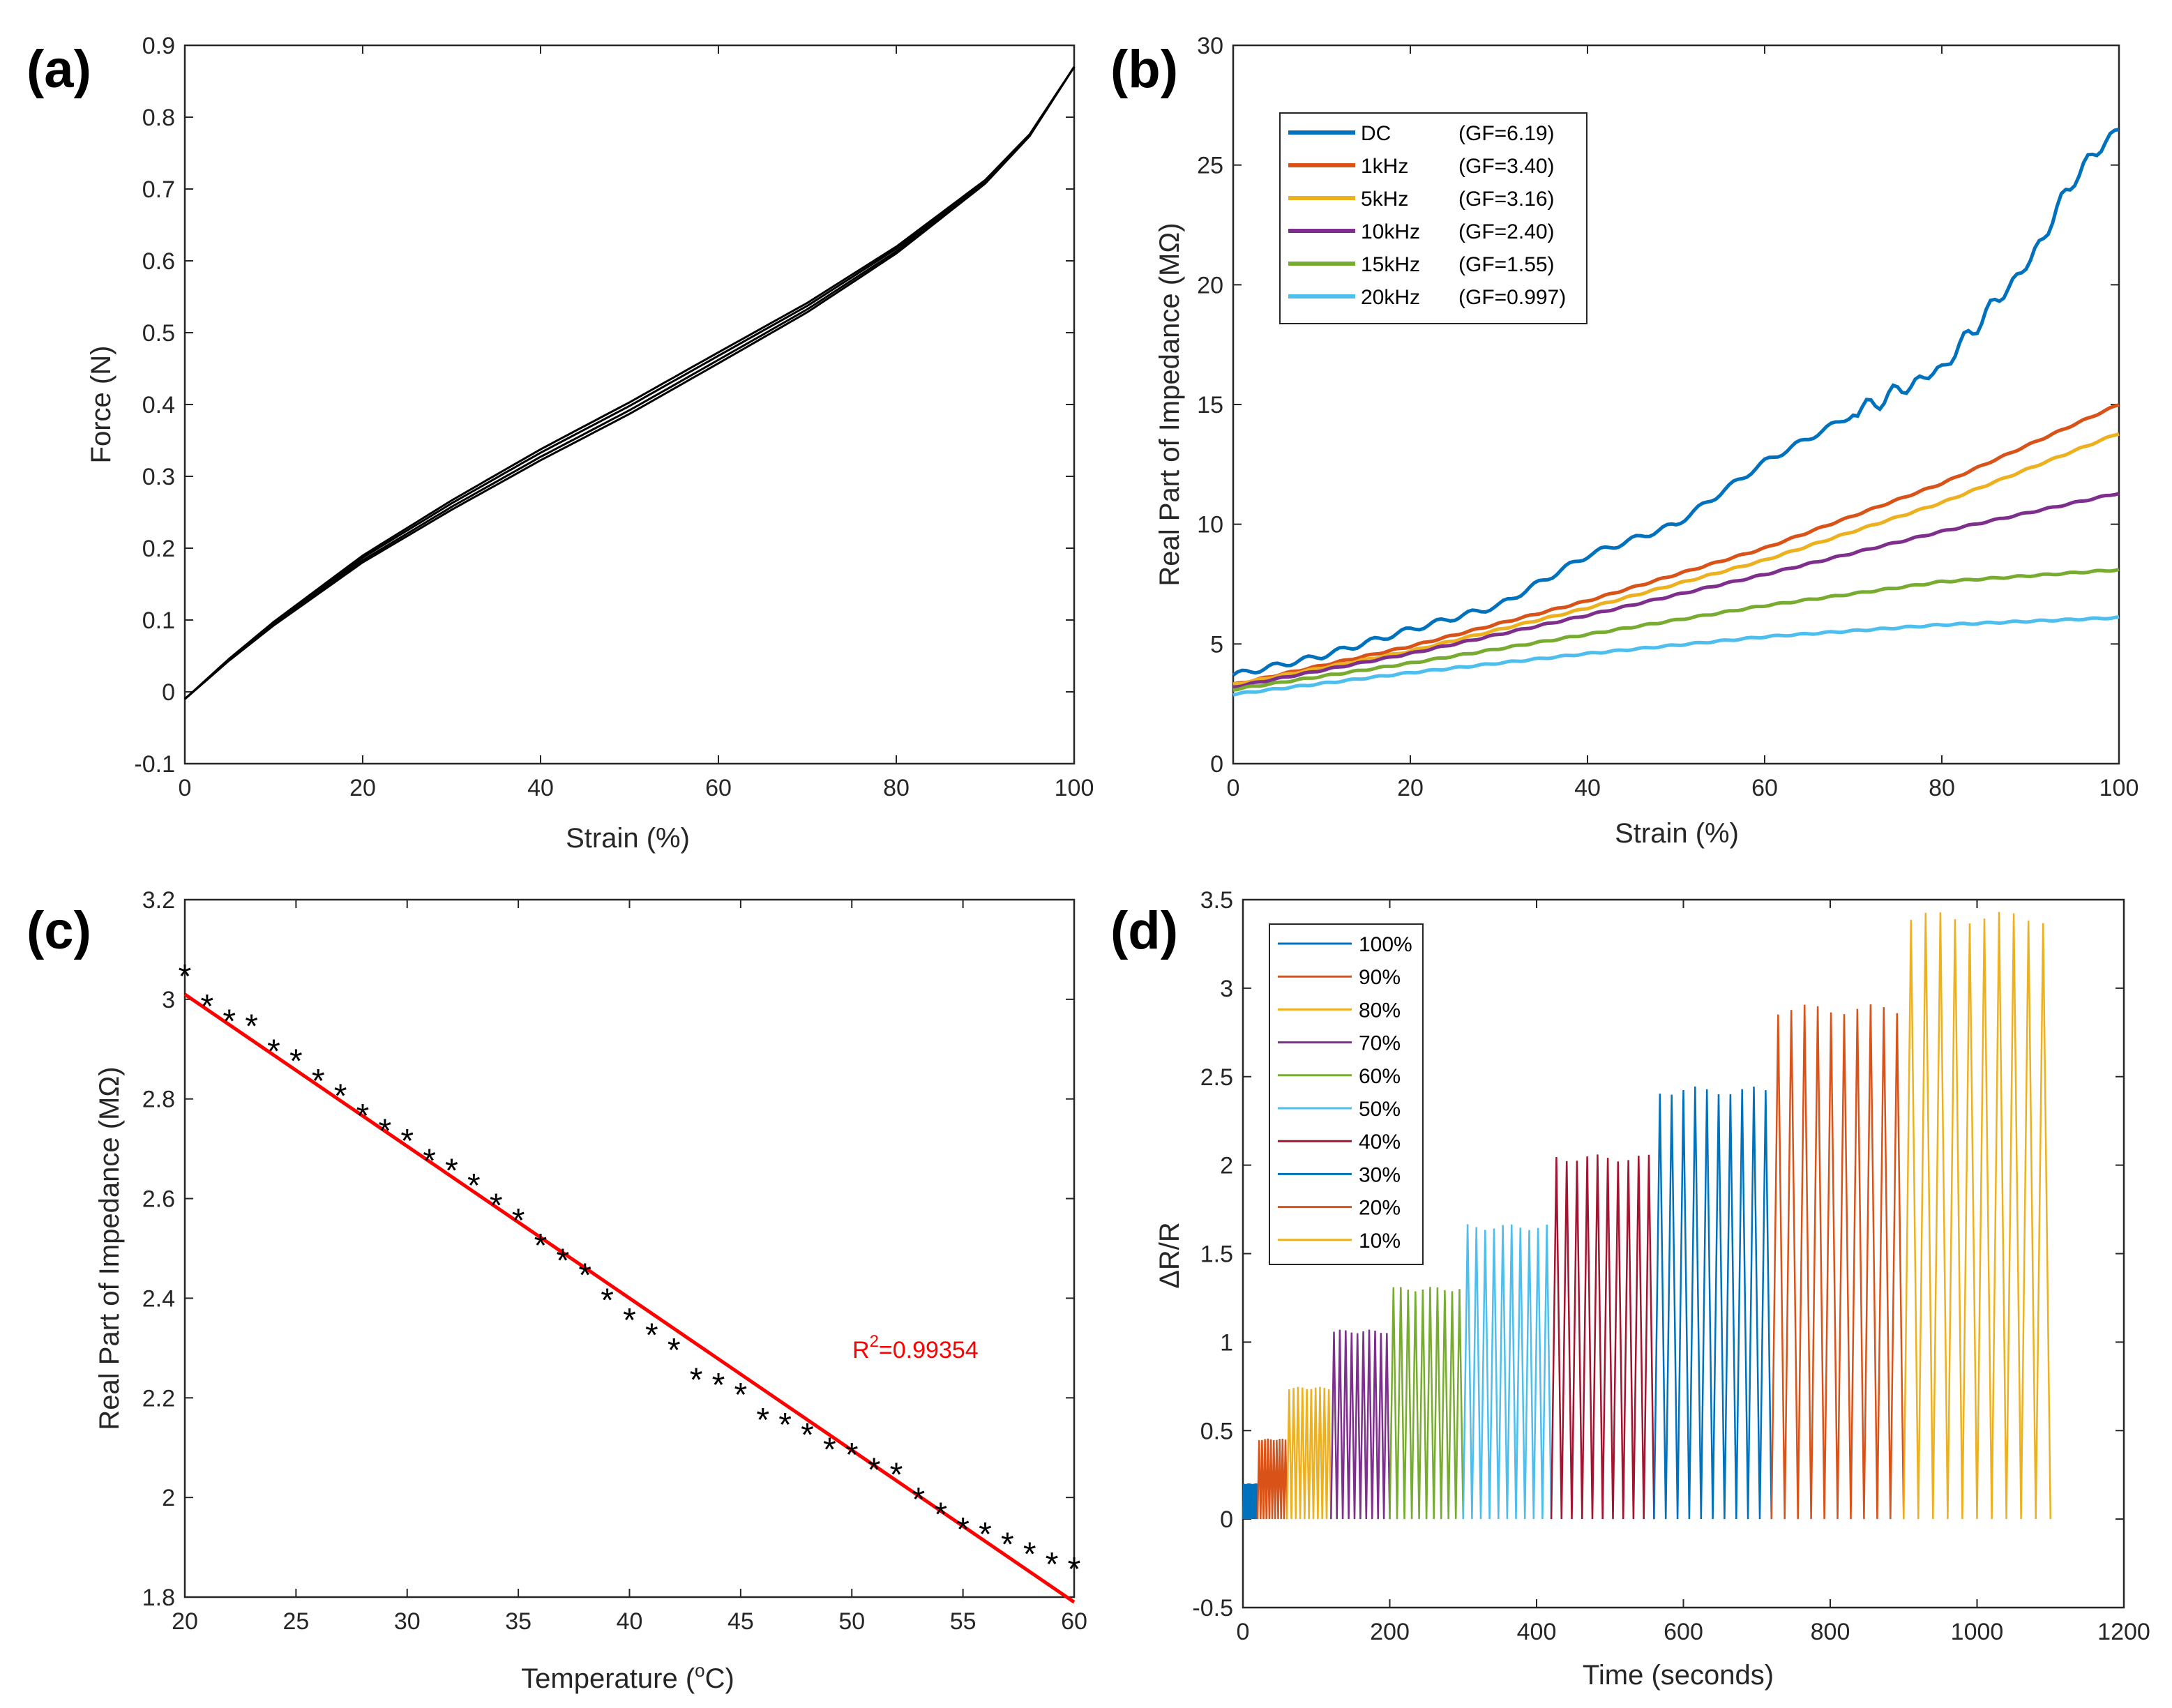  What do you see at coordinates (1243, 1632) in the screenshot?
I see `chart-d-xtick-label: 0` at bounding box center [1243, 1632].